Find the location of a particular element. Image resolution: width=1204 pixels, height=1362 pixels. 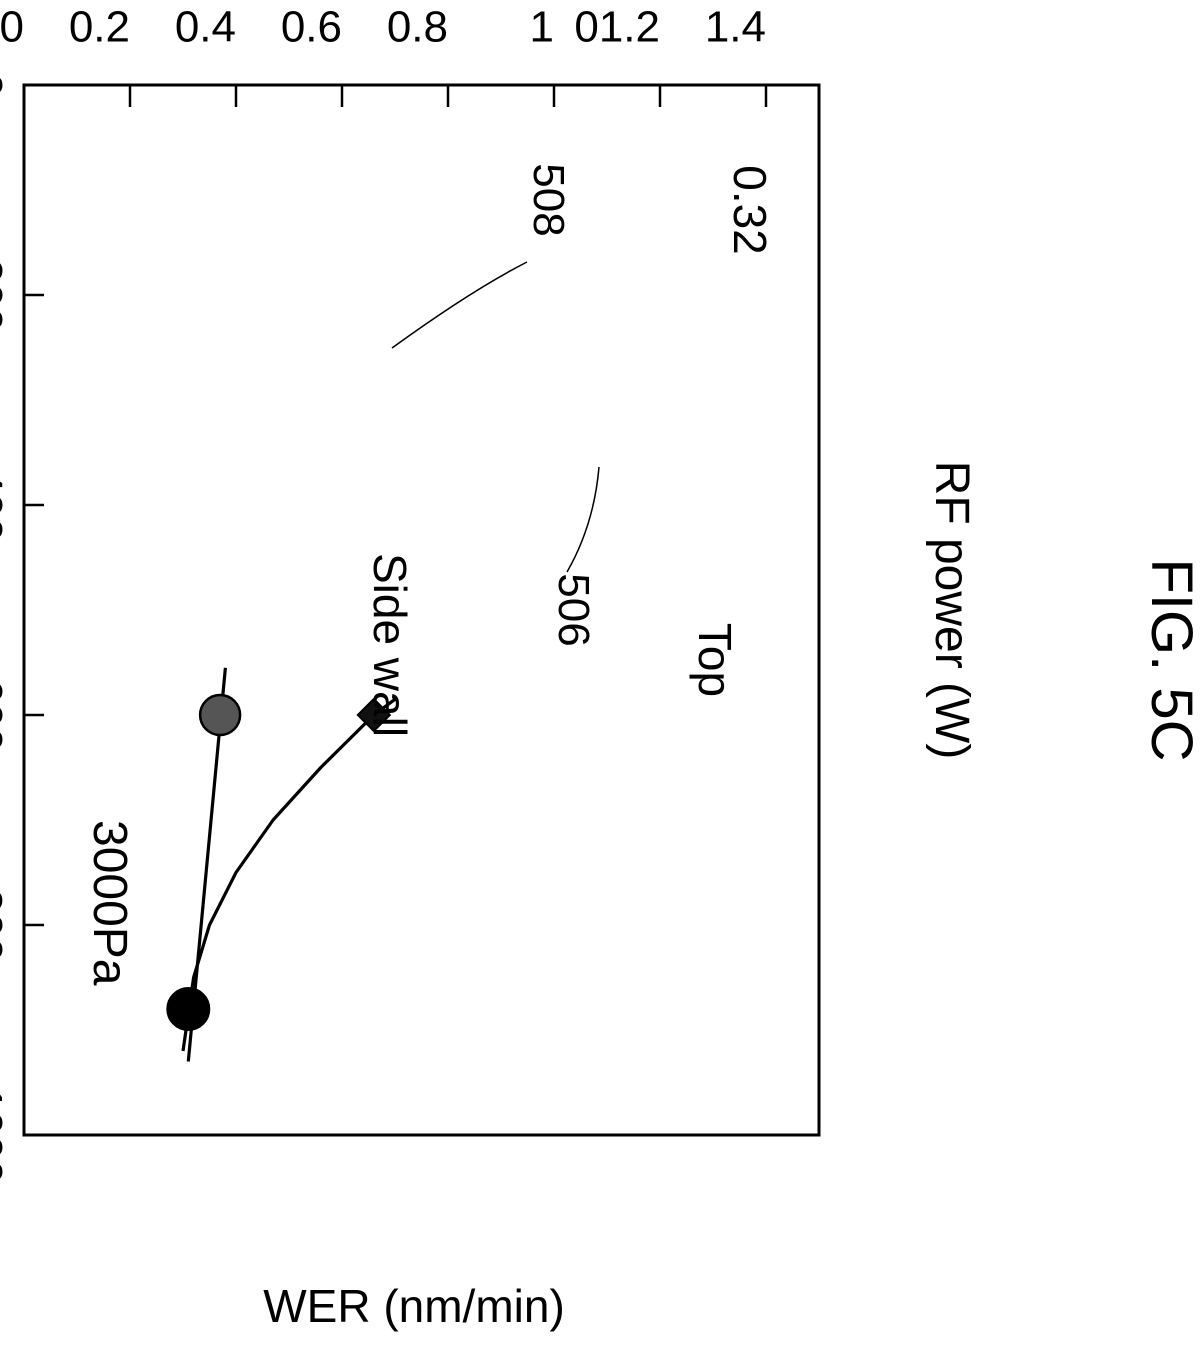

data-point-side-wall-high is located at coordinates (188, 1009).